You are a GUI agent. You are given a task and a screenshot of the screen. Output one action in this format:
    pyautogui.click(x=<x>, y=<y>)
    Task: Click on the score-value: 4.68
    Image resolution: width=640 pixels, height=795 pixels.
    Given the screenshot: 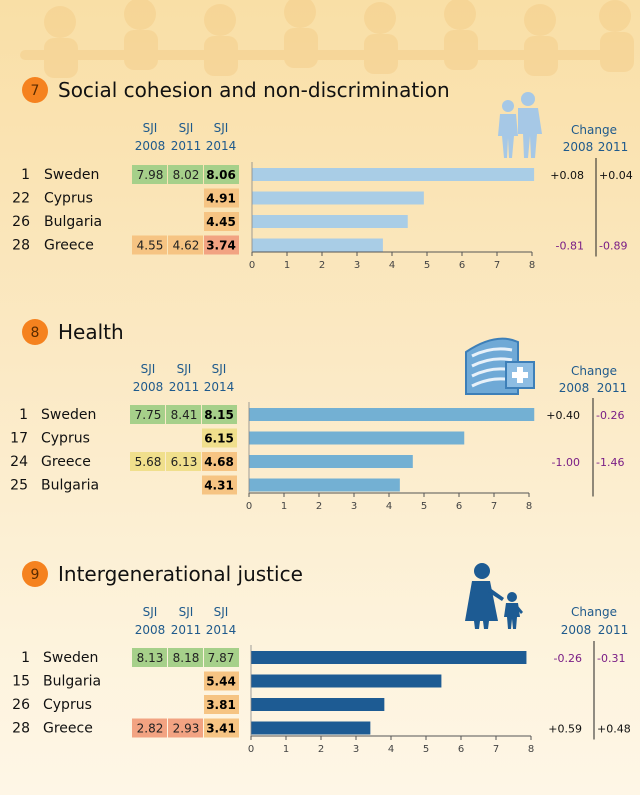 What is the action you would take?
    pyautogui.click(x=219, y=462)
    